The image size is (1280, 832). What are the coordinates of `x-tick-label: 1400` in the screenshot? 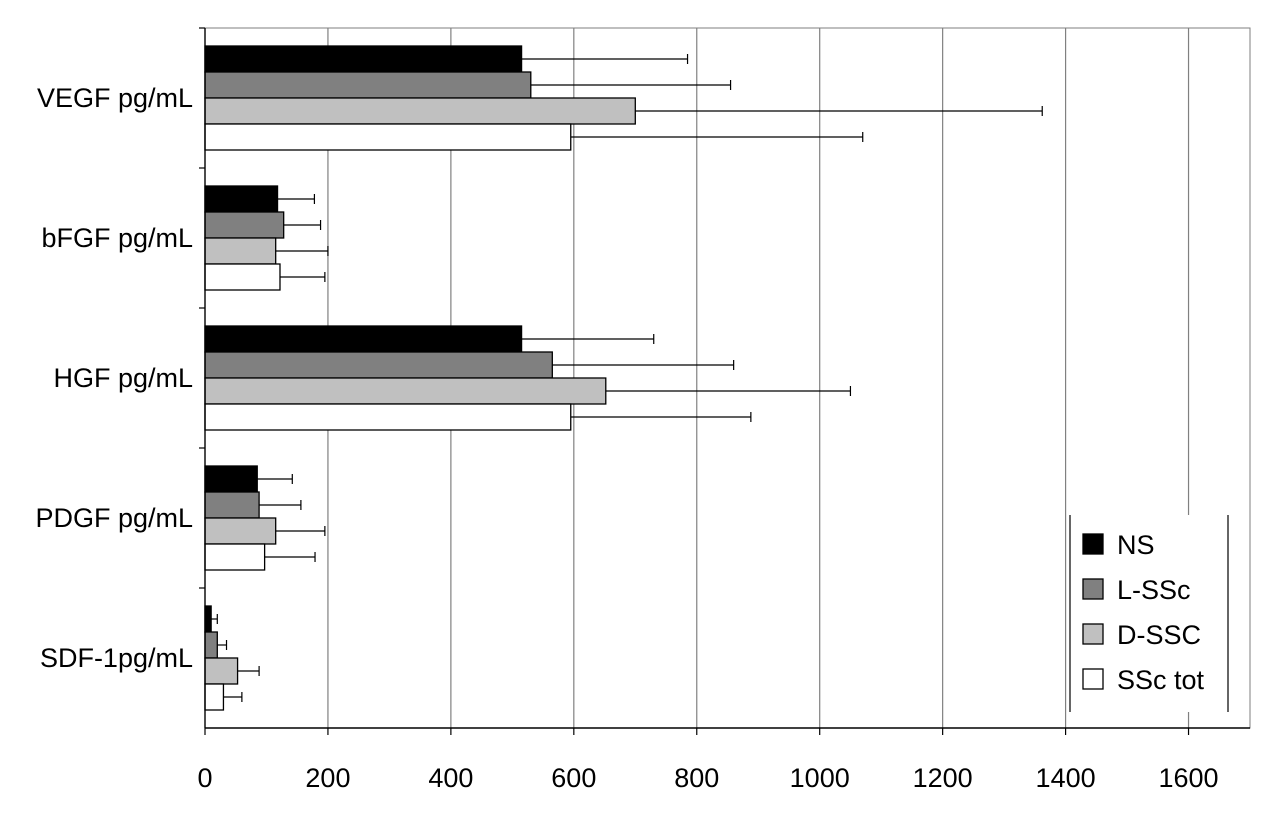 It's located at (1066, 778).